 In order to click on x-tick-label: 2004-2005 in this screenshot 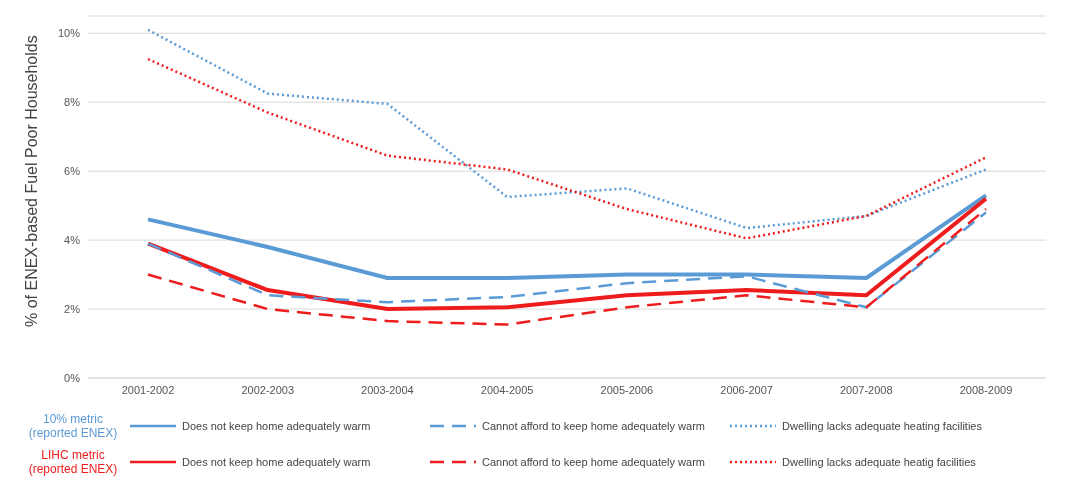, I will do `click(507, 389)`.